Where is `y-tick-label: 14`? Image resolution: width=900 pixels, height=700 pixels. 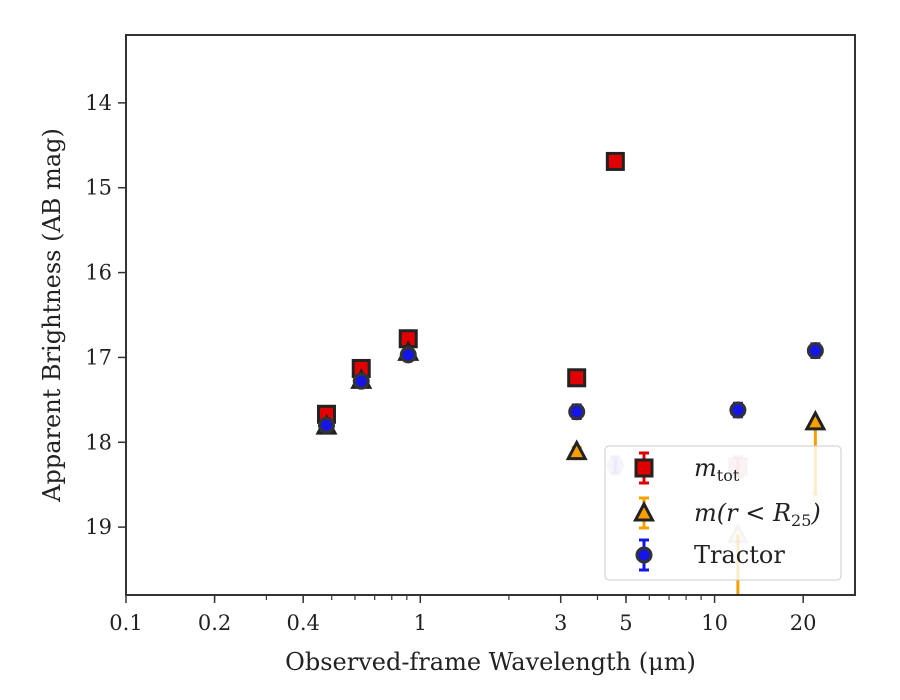 y-tick-label: 14 is located at coordinates (98, 103).